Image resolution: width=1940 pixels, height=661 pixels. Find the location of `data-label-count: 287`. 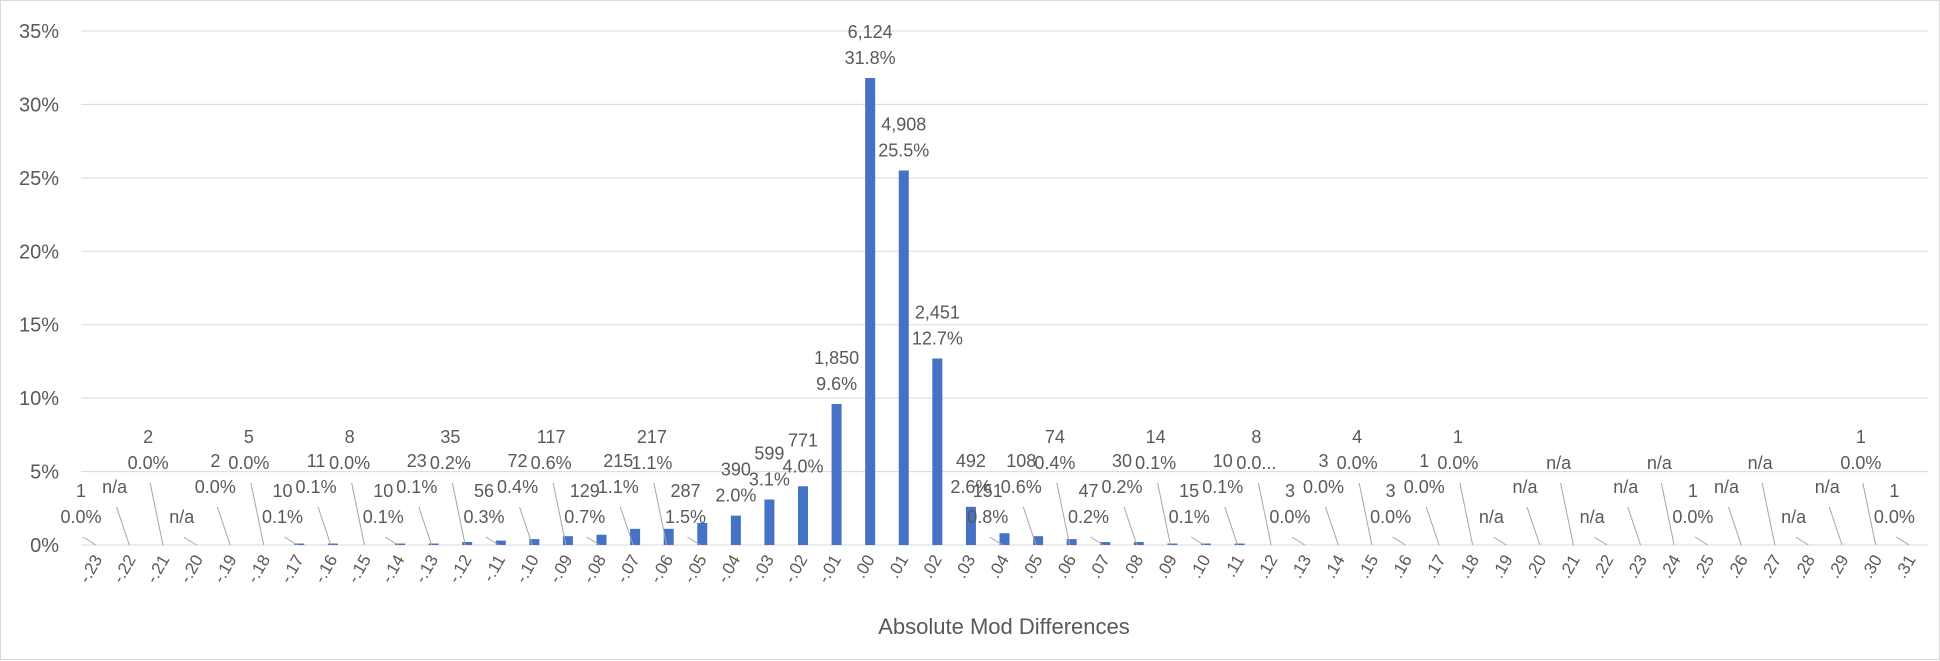

data-label-count: 287 is located at coordinates (685, 491).